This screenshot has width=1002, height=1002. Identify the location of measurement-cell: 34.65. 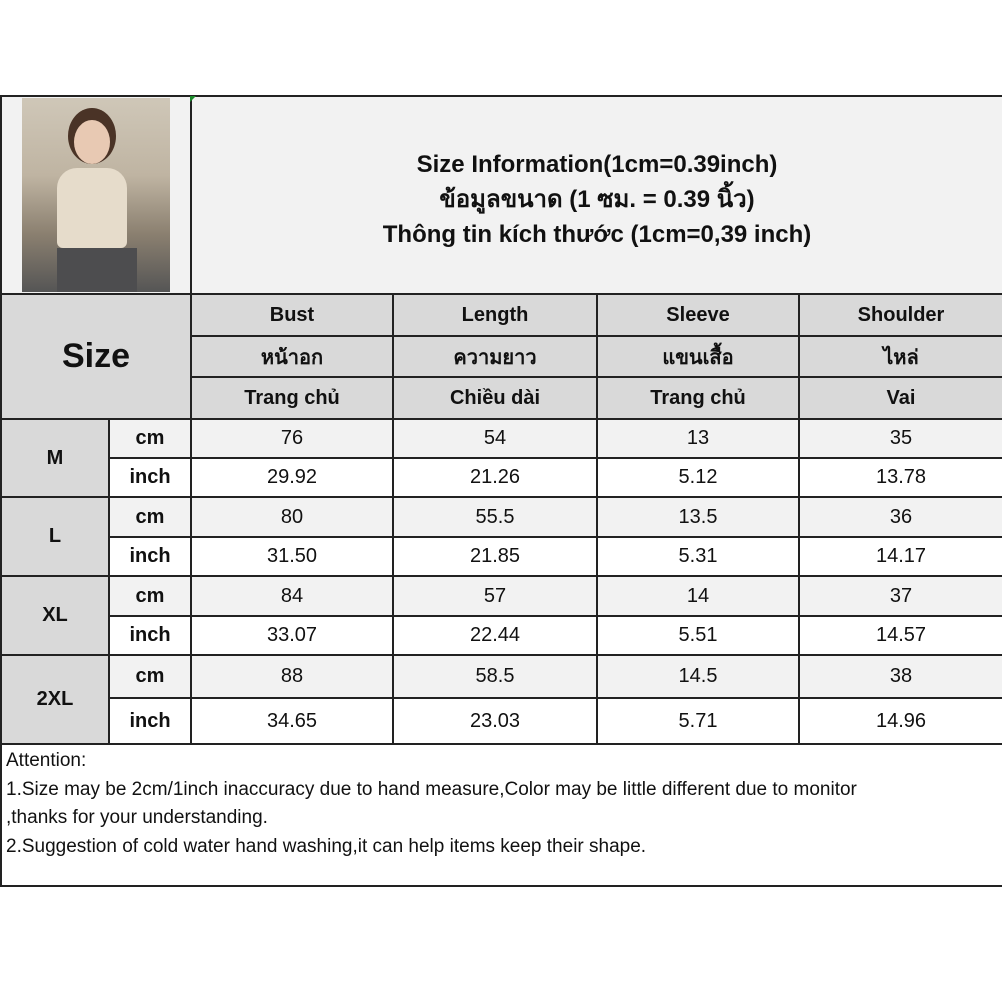
(292, 721).